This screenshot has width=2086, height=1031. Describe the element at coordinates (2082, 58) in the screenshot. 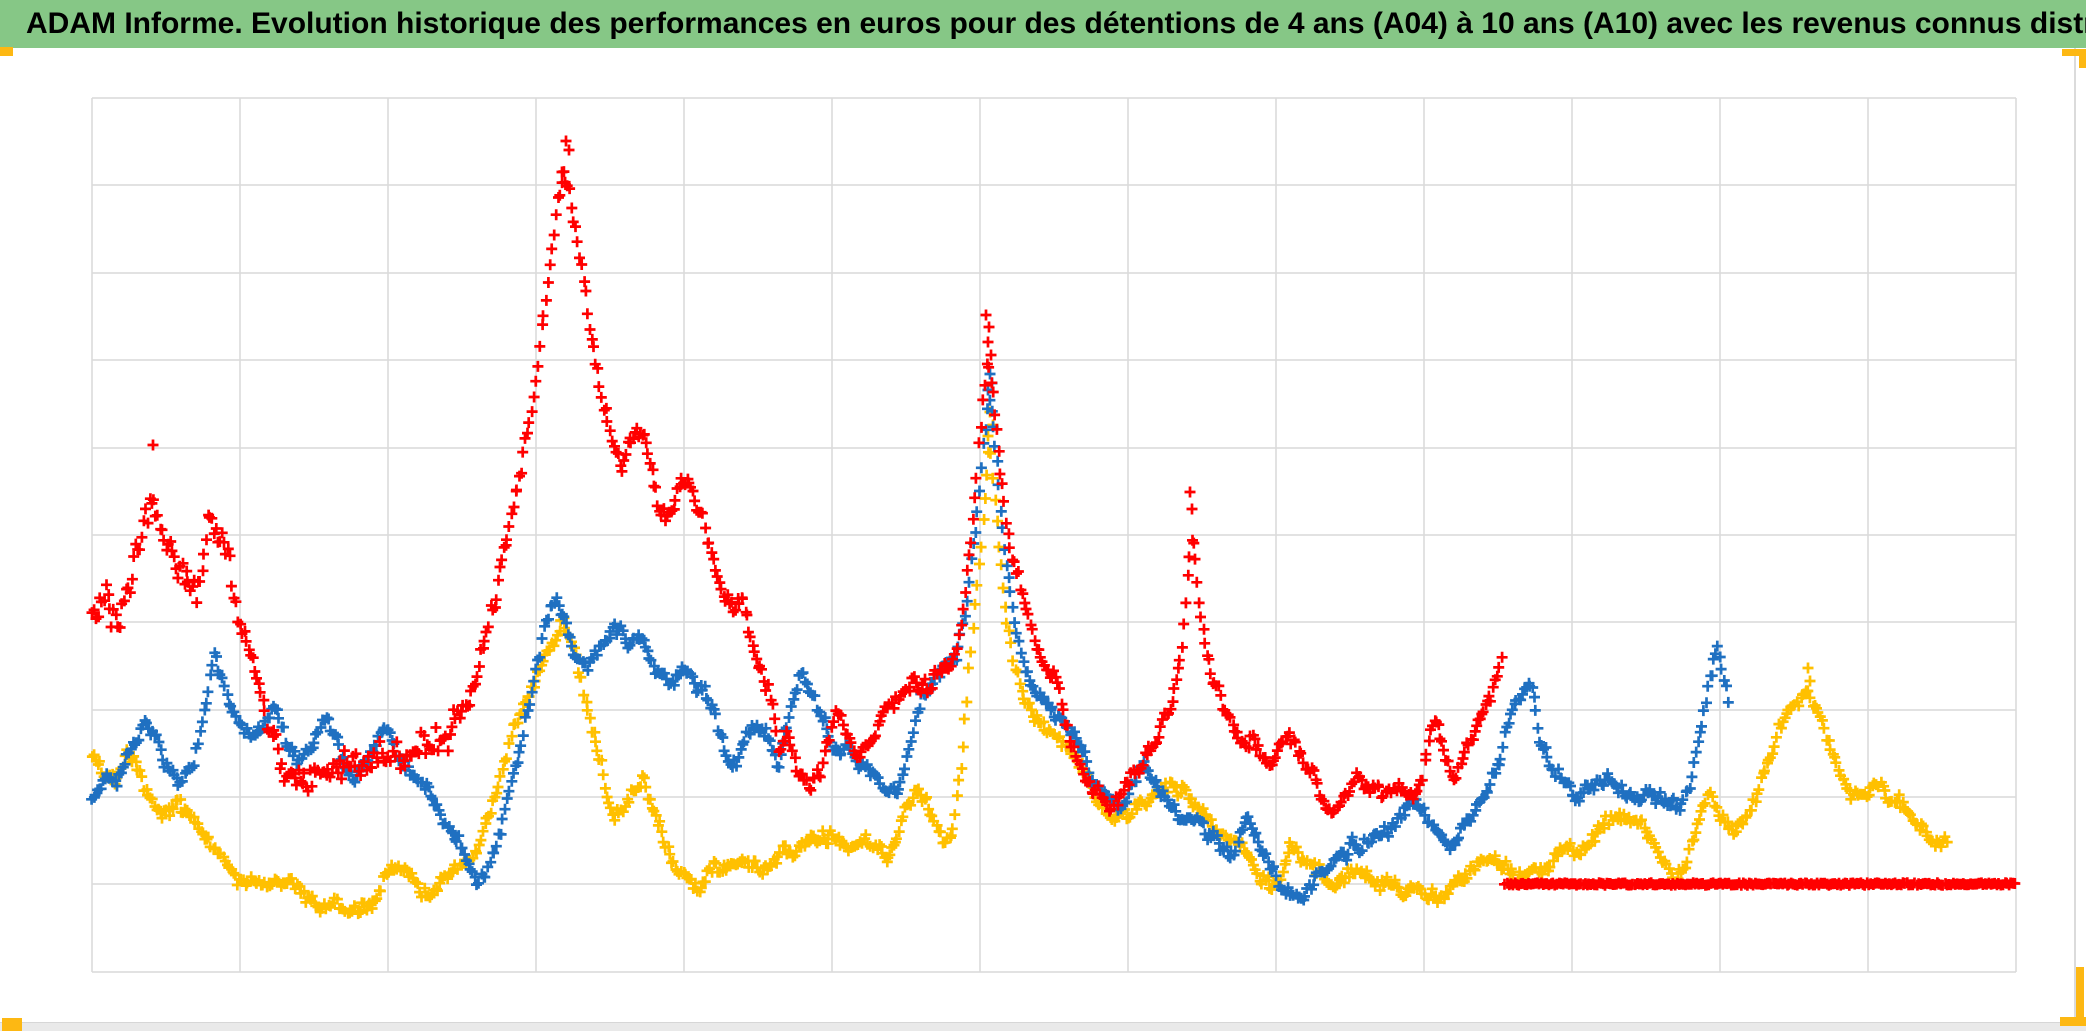

I see `selection-handle-top-right-stub` at that location.